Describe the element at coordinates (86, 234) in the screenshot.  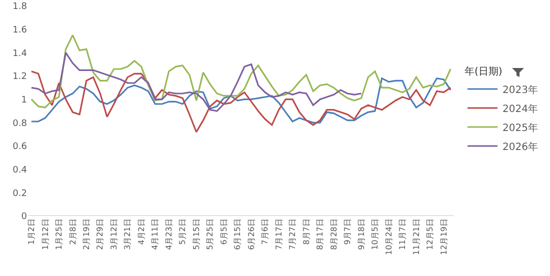
I see `x-tick-label: 2月19日` at that location.